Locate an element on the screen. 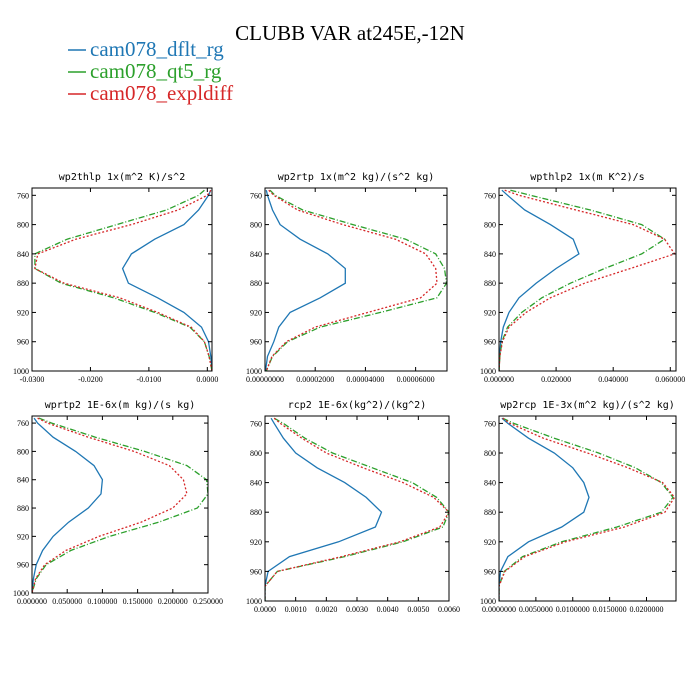 Image resolution: width=700 pixels, height=700 pixels. xtick-label-3-0: 0.000000 is located at coordinates (32, 601).